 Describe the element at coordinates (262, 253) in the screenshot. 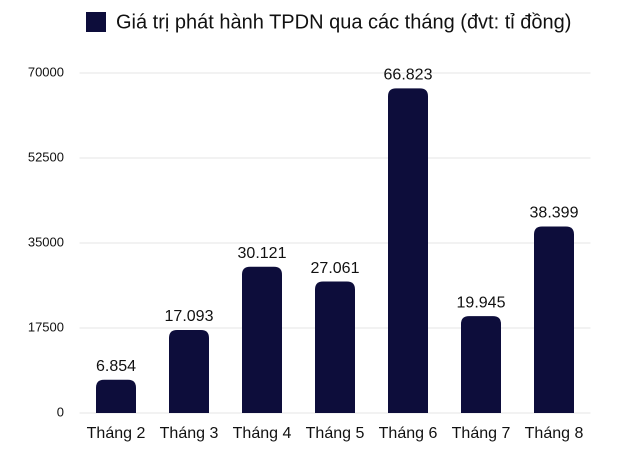

I see `value-label: 30.121` at that location.